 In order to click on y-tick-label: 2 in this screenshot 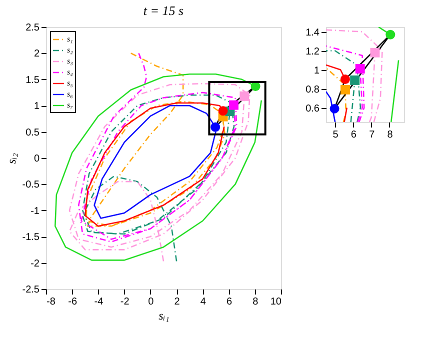, I will do `click(37, 54)`.